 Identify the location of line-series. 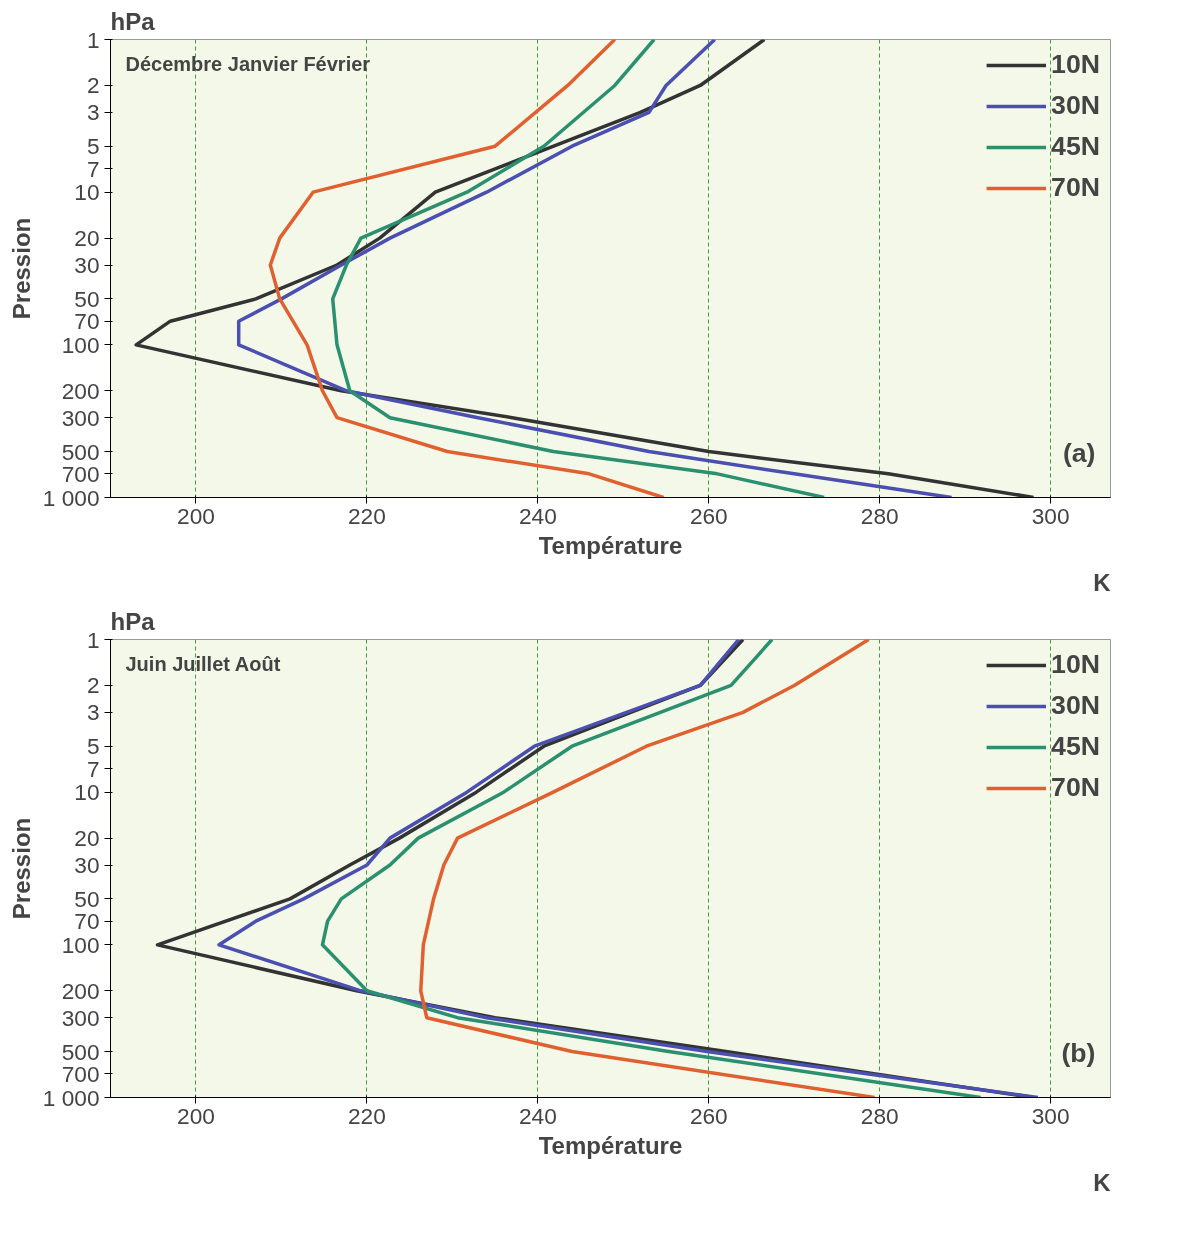
(648, 868).